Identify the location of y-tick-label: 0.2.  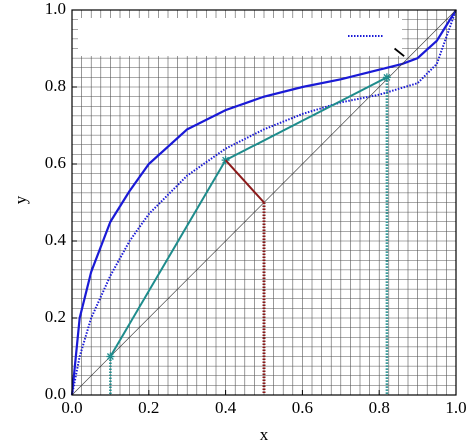
(55, 316).